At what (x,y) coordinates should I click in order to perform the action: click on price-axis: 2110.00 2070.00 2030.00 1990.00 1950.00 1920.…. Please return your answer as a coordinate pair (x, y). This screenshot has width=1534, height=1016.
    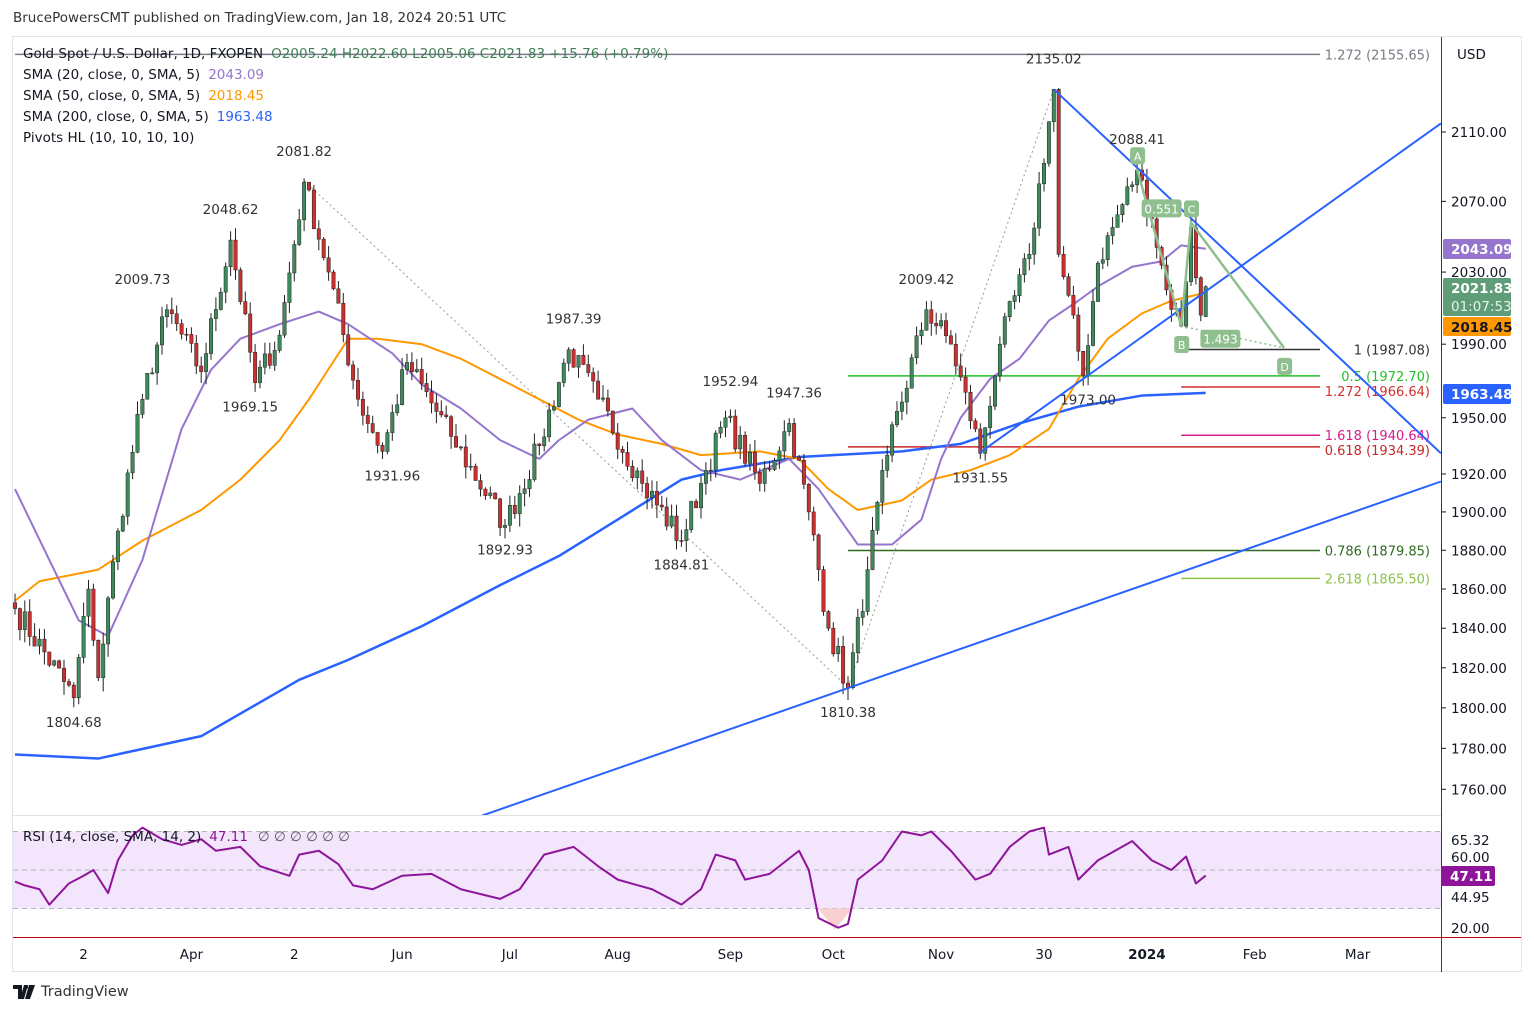
    Looking at the image, I should click on (1477, 531).